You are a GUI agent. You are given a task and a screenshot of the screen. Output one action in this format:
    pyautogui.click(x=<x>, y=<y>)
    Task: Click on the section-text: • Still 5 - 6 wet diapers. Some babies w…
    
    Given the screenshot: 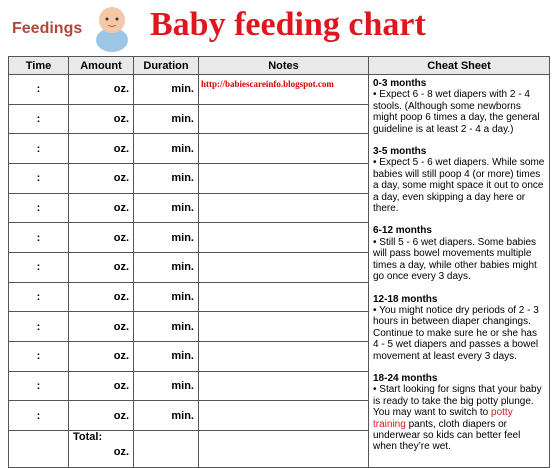 What is the action you would take?
    pyautogui.click(x=455, y=259)
    